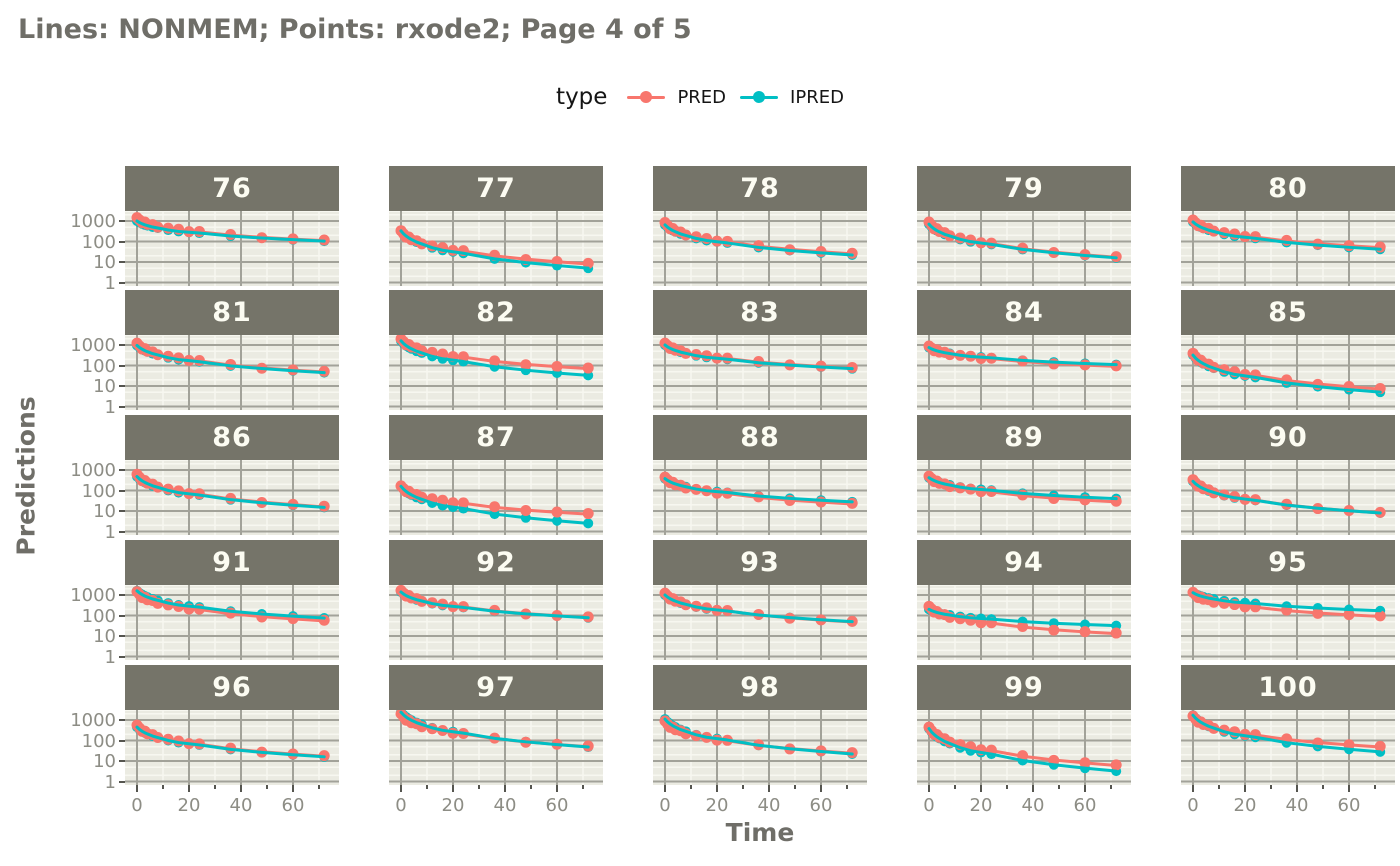 Image resolution: width=1400 pixels, height=866 pixels. What do you see at coordinates (792, 97) in the screenshot?
I see `legend-key-ipred: IPRED` at bounding box center [792, 97].